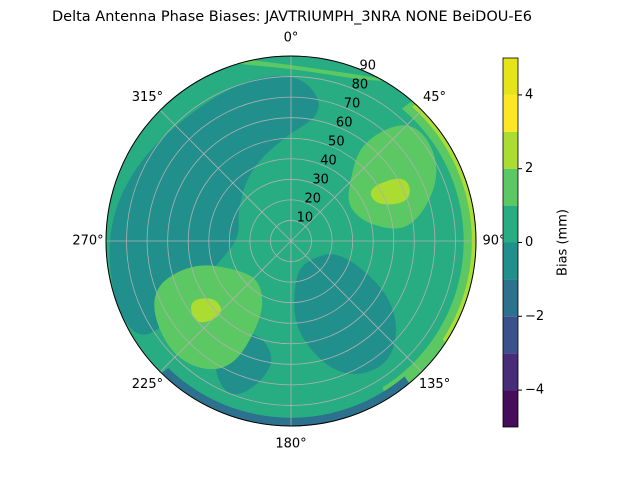  I want to click on colorbar: −4 −2 0 2 4 Bias (mm), so click(536, 242).